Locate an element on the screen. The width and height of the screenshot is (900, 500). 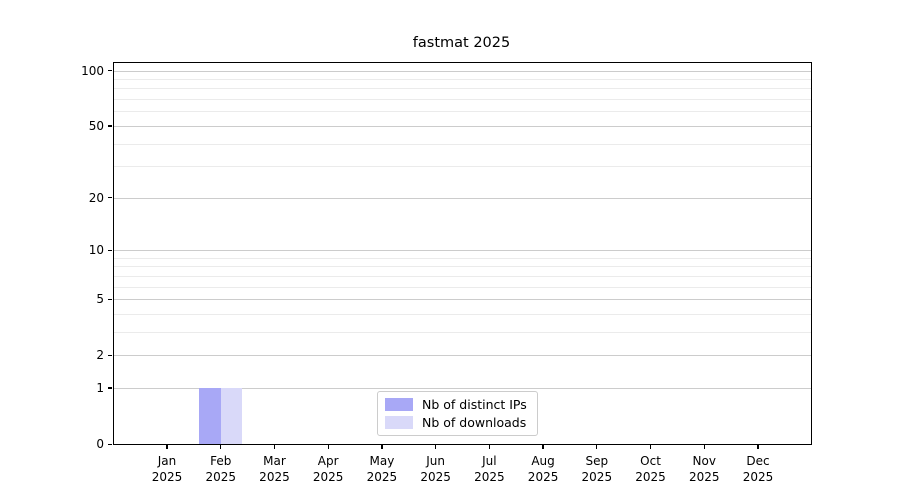
legend-item: Nb of distinct IPs is located at coordinates (456, 404).